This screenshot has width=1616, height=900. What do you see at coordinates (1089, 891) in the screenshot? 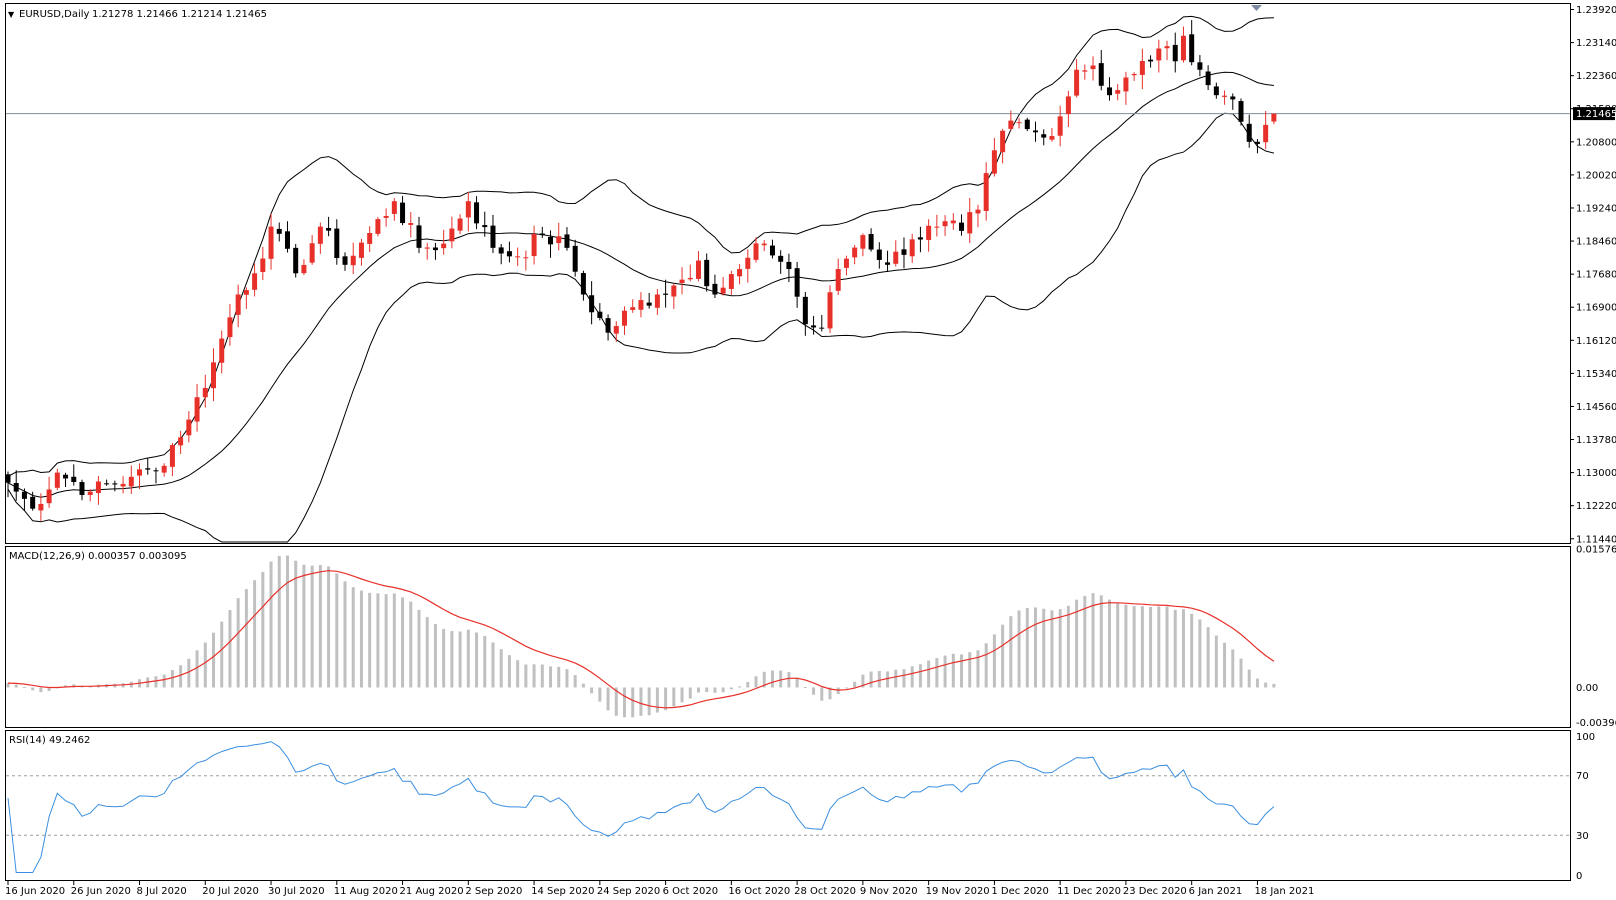
I see `time-tick-label: 11 Dec 2020` at bounding box center [1089, 891].